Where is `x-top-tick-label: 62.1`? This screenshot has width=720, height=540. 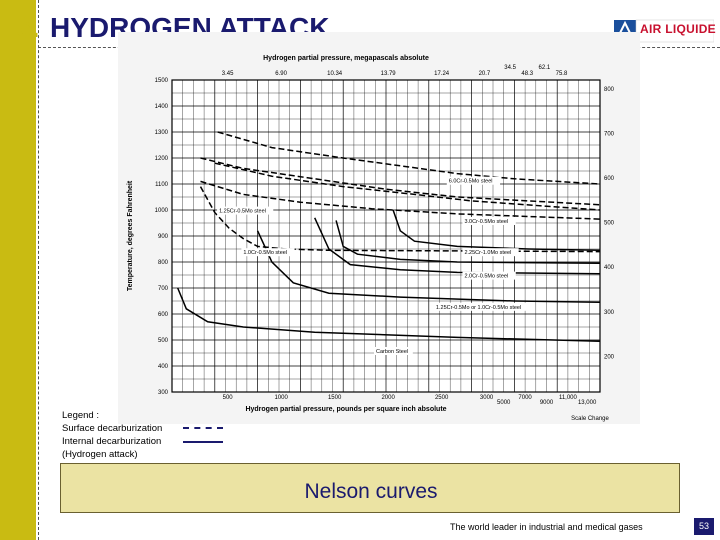 x-top-tick-label: 62.1 is located at coordinates (545, 68).